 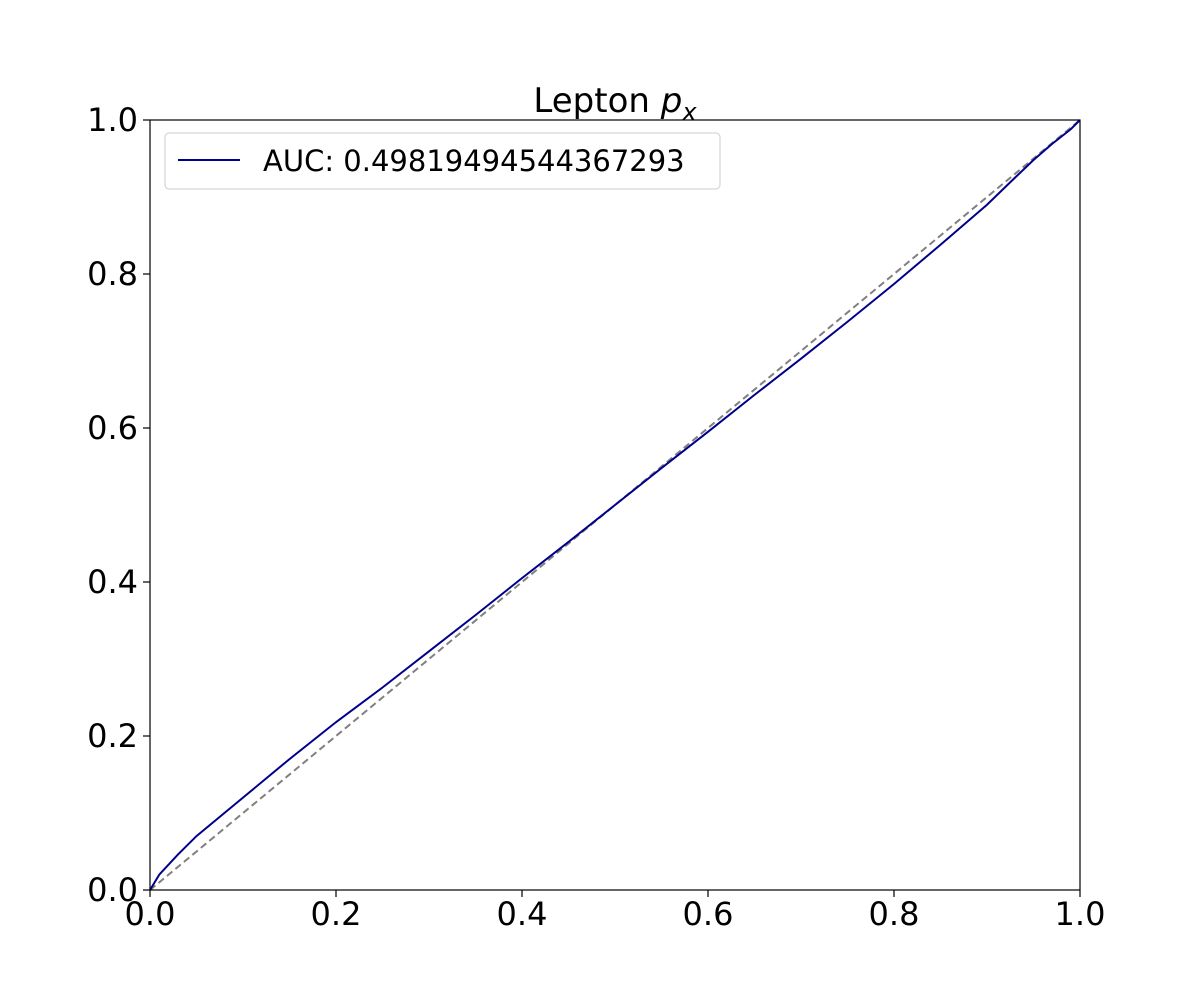 I want to click on x-tick-label: 1.0, so click(x=1080, y=914).